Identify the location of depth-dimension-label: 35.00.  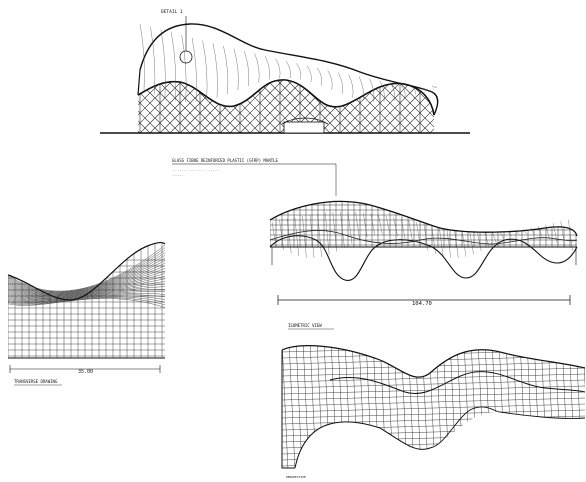
(85, 372).